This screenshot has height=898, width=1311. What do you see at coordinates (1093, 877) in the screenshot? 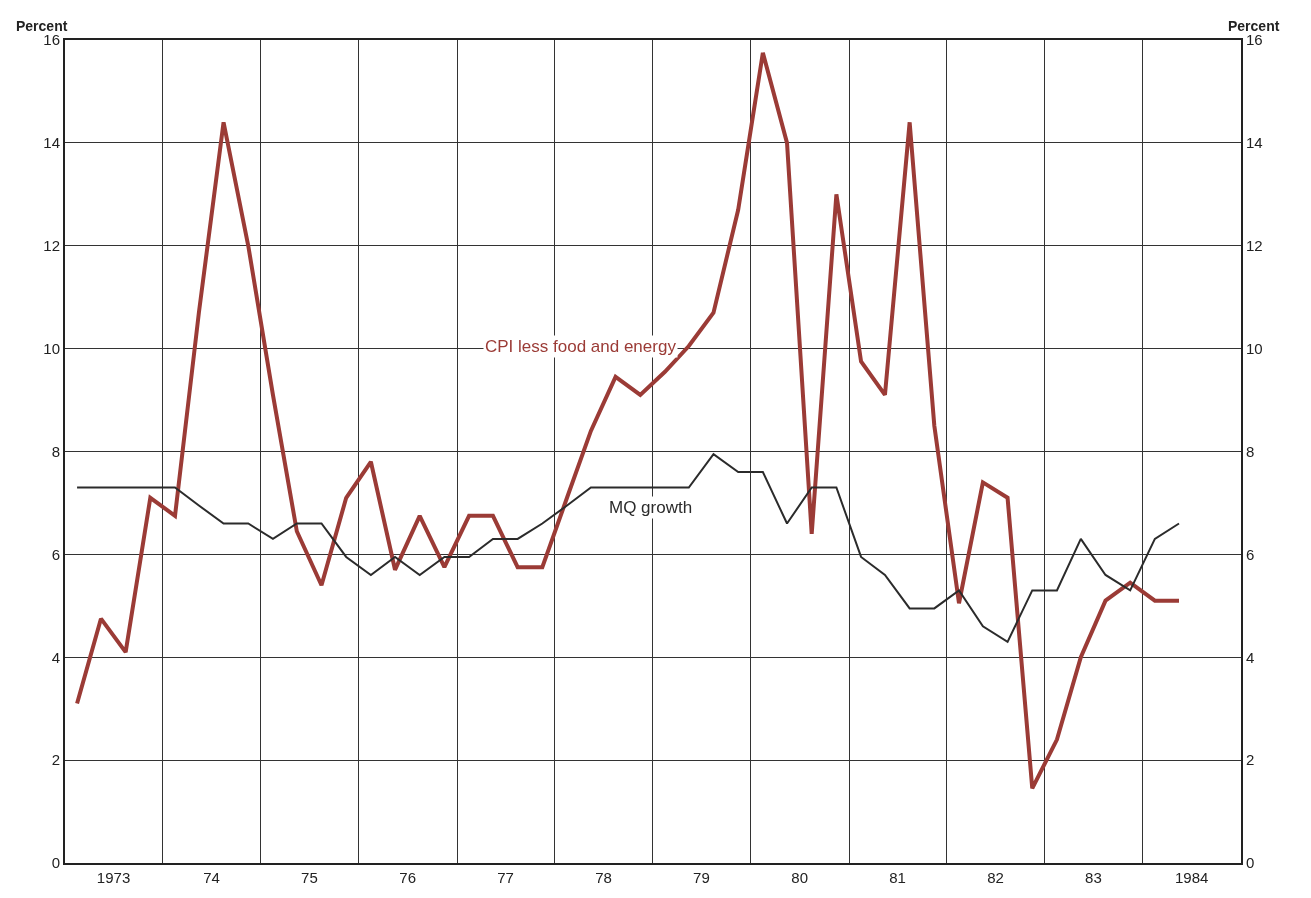
I see `x-tick-label: 83` at bounding box center [1093, 877].